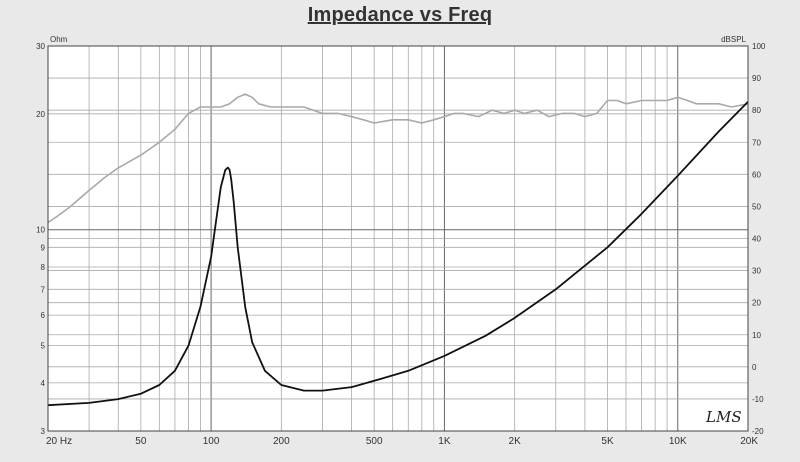 The width and height of the screenshot is (800, 462). What do you see at coordinates (756, 303) in the screenshot?
I see `y-right-tick-label: 20` at bounding box center [756, 303].